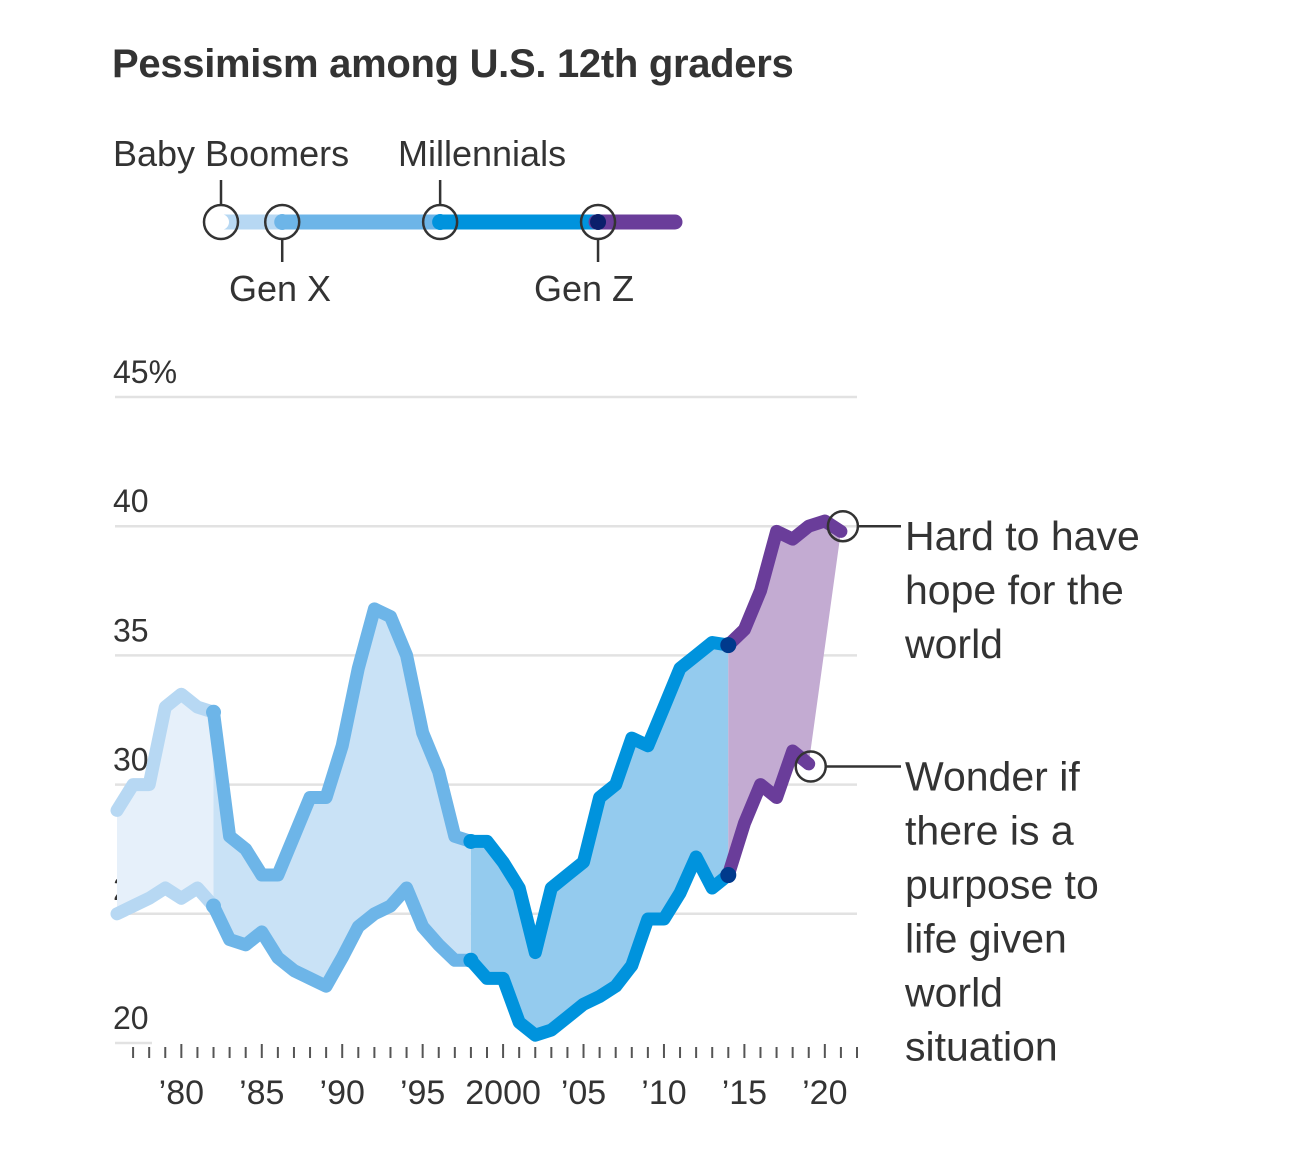 The image size is (1289, 1156). Describe the element at coordinates (1022, 536) in the screenshot. I see `end-label-line: Hard to have` at that location.